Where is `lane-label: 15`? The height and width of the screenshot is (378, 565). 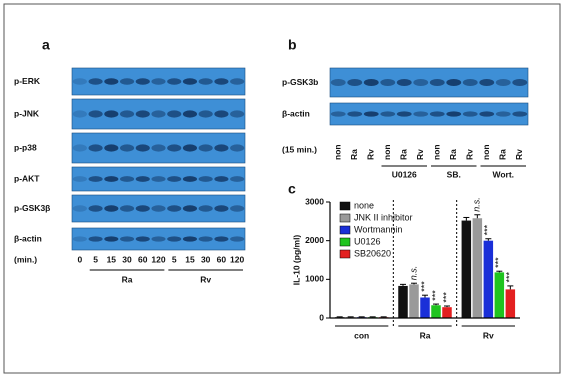 lane-label: 15 is located at coordinates (112, 259).